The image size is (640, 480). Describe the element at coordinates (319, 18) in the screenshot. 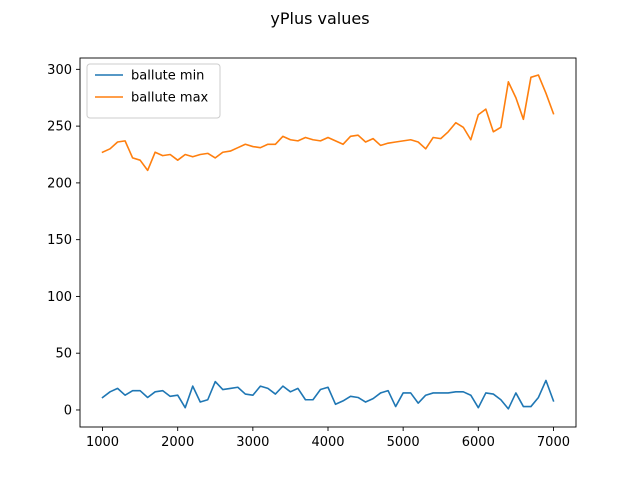

I see `chart-title: yPlus values` at that location.